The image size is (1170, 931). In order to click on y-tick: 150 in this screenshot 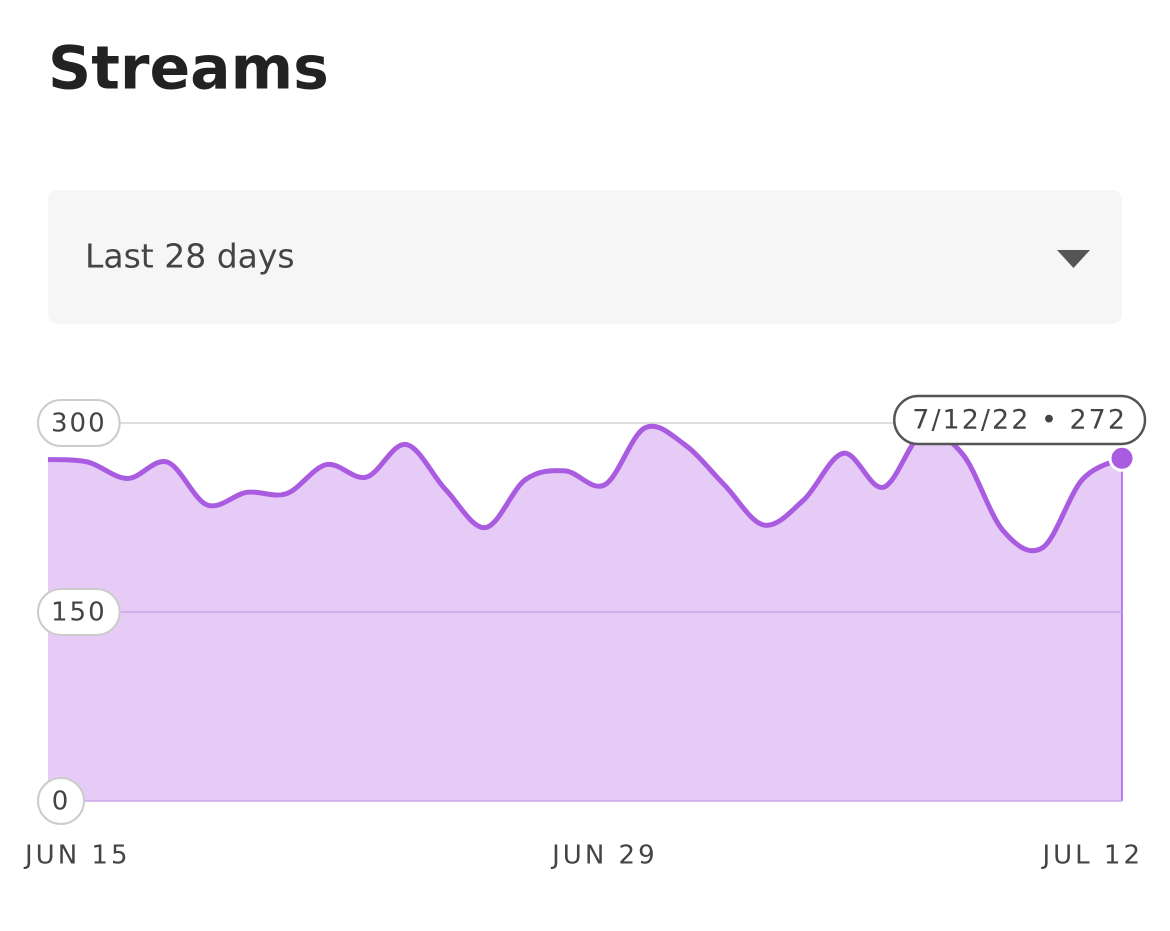, I will do `click(79, 612)`.